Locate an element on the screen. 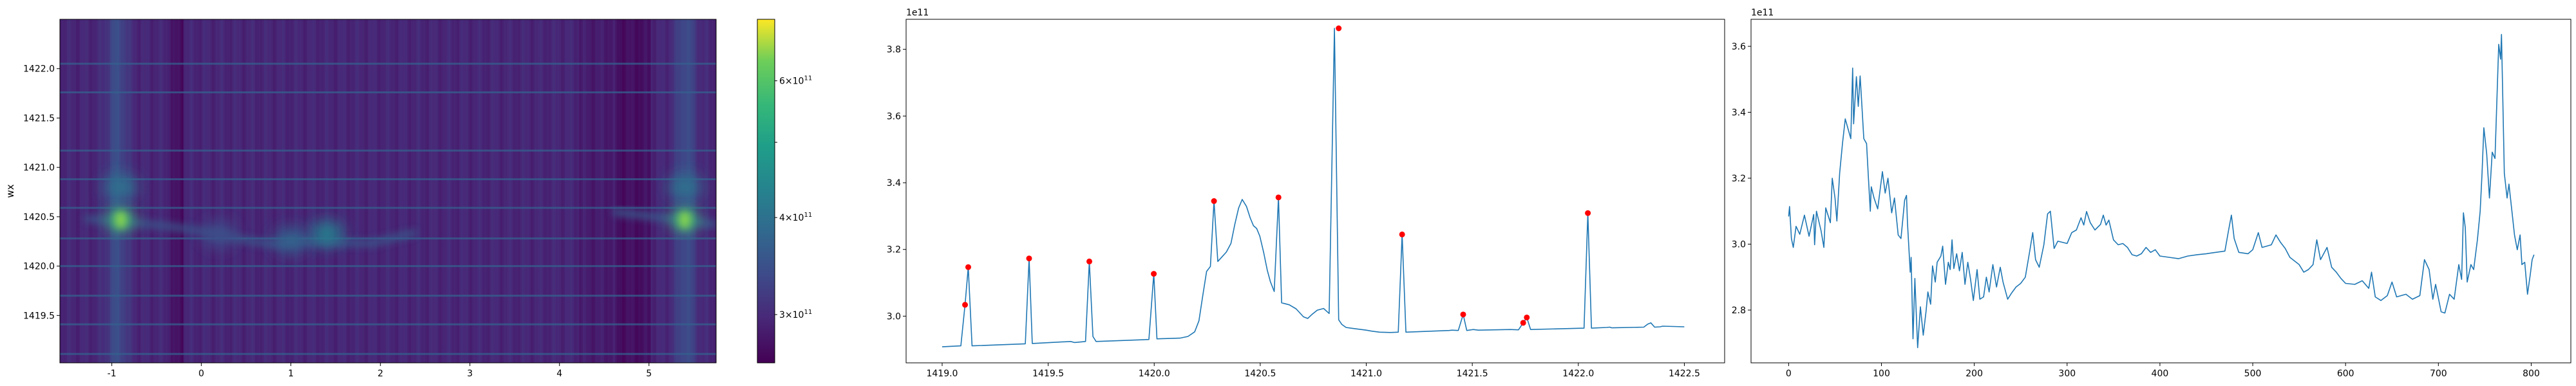  peaks-x-tick-label: 1421.0 is located at coordinates (1366, 374).